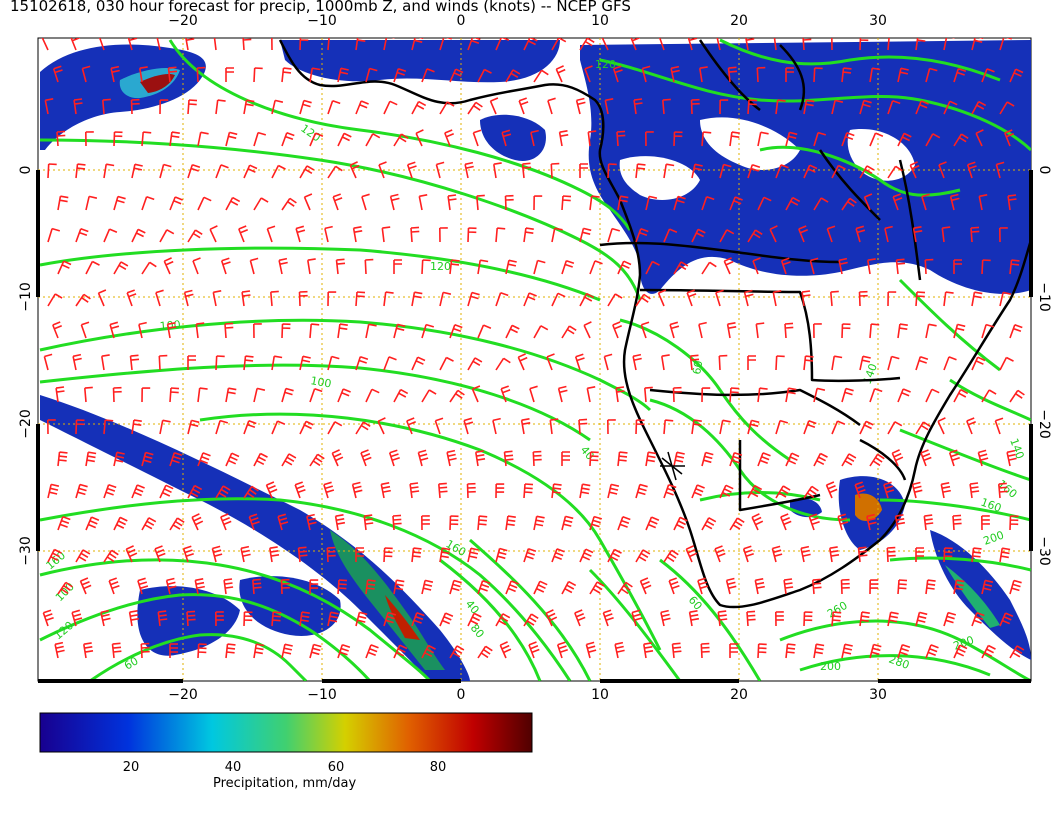  Describe the element at coordinates (286, 732) in the screenshot. I see `colorbar` at that location.